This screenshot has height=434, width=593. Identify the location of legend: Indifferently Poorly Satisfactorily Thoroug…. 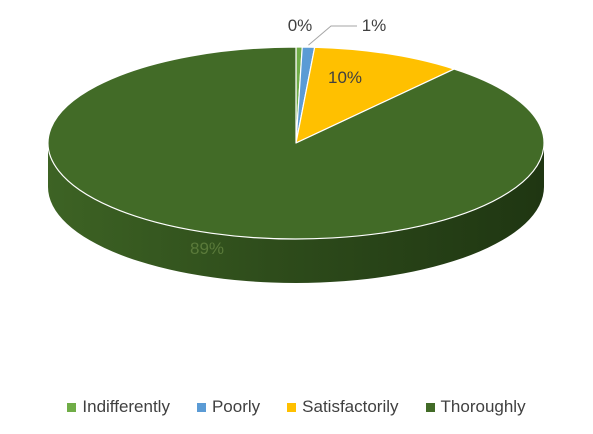
(296, 407).